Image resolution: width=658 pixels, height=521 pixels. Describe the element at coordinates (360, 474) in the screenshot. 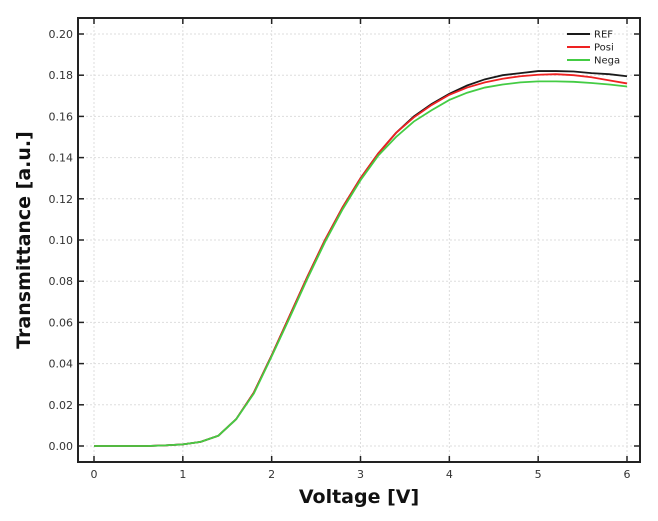

I see `x-tick-label: 3` at that location.